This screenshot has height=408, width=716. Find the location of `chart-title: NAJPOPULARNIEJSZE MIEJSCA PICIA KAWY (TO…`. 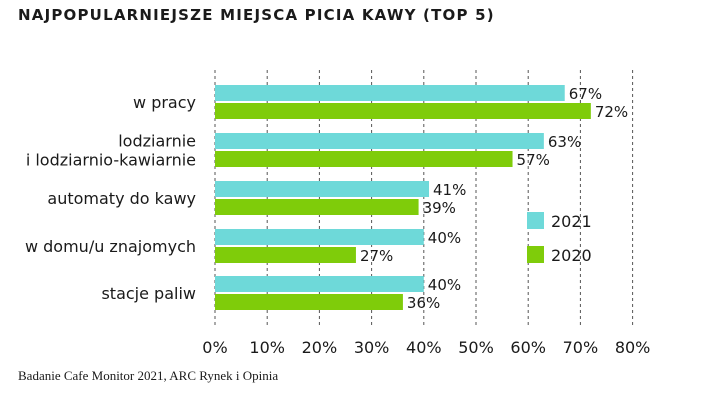

chart-title: NAJPOPULARNIEJSZE MIEJSCA PICIA KAWY (TO… is located at coordinates (256, 15).